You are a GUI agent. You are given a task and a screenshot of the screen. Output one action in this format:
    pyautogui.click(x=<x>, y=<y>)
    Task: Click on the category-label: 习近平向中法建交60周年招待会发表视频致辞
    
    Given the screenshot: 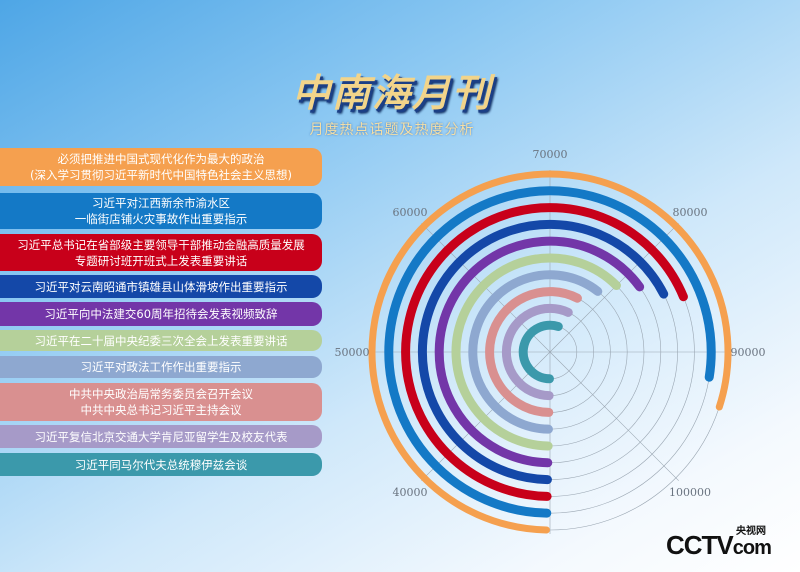 What is the action you would take?
    pyautogui.click(x=161, y=314)
    